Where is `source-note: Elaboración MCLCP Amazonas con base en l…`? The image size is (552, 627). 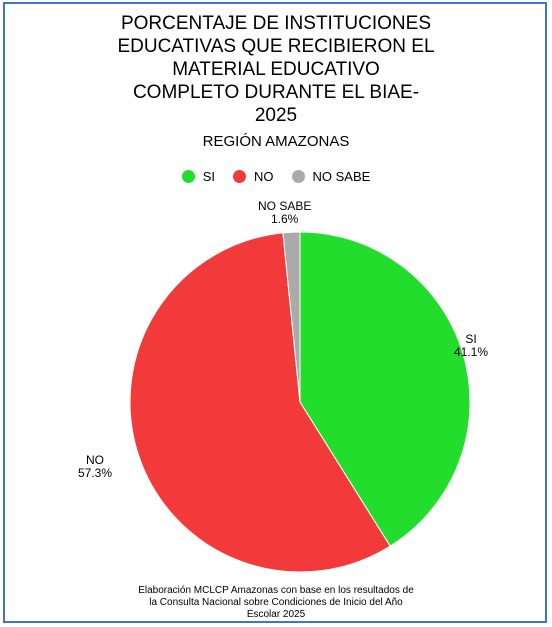 source-note: Elaboración MCLCP Amazonas con base en l… is located at coordinates (276, 603).